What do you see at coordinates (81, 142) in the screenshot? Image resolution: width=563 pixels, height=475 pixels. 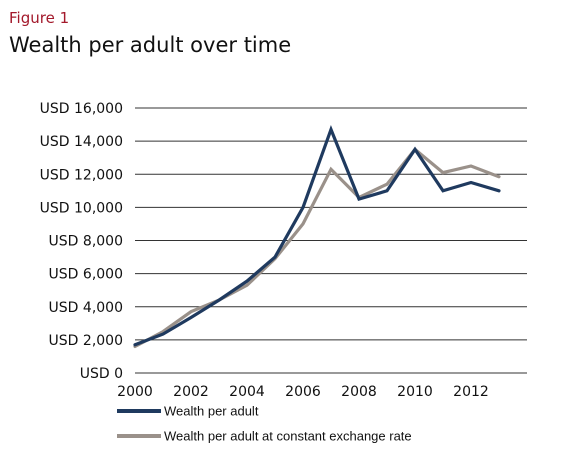 I see `y-tick-label: USD 14,000` at bounding box center [81, 142].